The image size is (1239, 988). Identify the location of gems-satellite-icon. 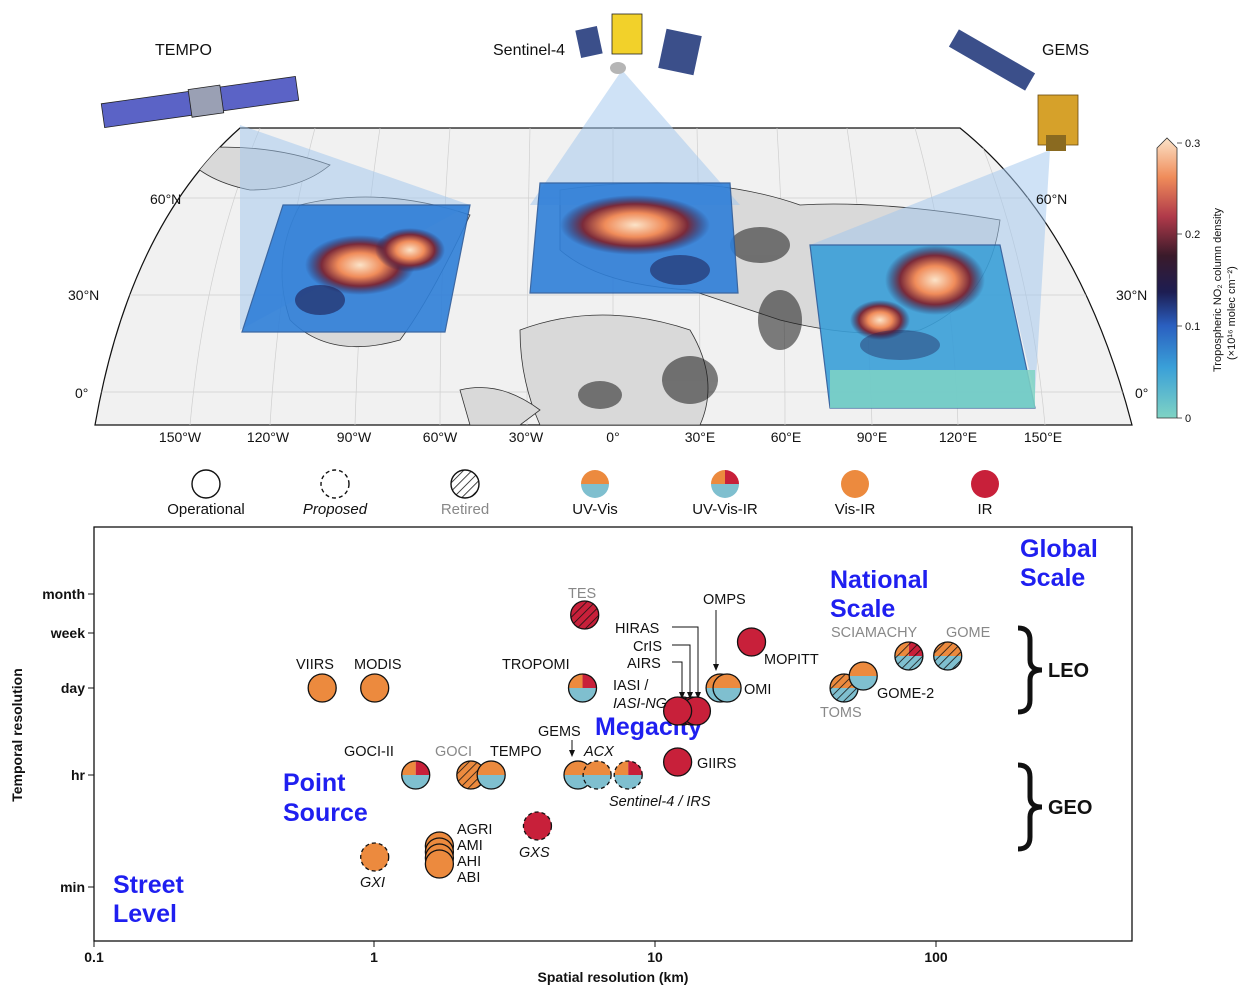
(1013, 90).